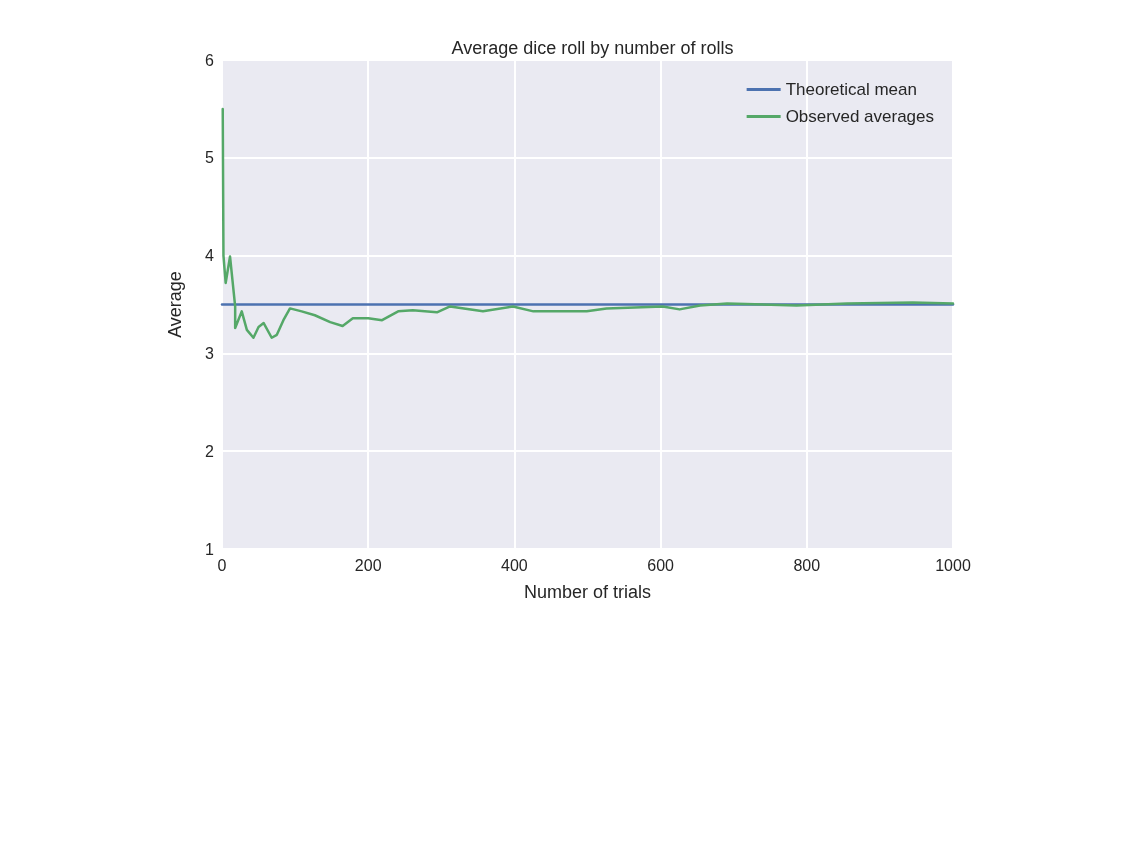  What do you see at coordinates (587, 592) in the screenshot?
I see `x-axis-title: Number of trials` at bounding box center [587, 592].